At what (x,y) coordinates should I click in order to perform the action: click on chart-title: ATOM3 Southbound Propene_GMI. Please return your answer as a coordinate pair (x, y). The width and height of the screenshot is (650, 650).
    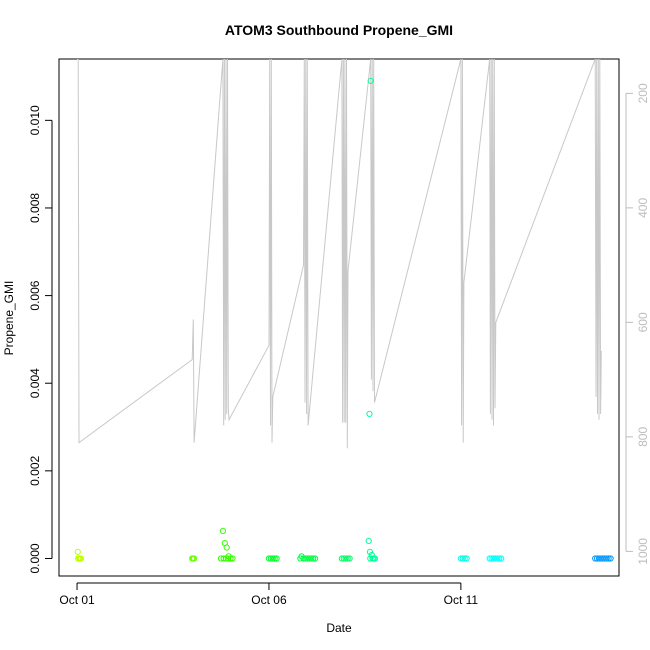
    Looking at the image, I should click on (339, 30).